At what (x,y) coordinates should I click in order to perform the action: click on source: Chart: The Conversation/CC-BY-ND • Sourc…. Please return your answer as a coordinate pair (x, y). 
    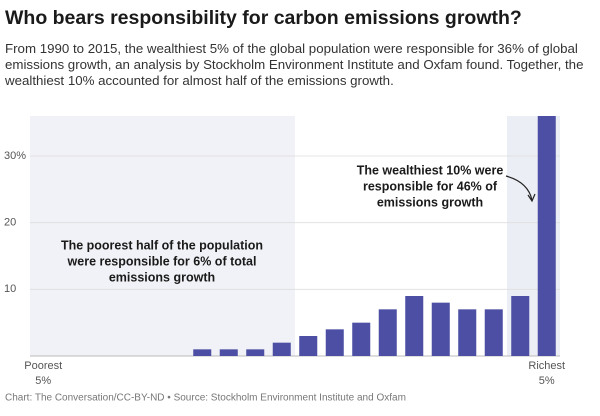
    Looking at the image, I should click on (205, 398).